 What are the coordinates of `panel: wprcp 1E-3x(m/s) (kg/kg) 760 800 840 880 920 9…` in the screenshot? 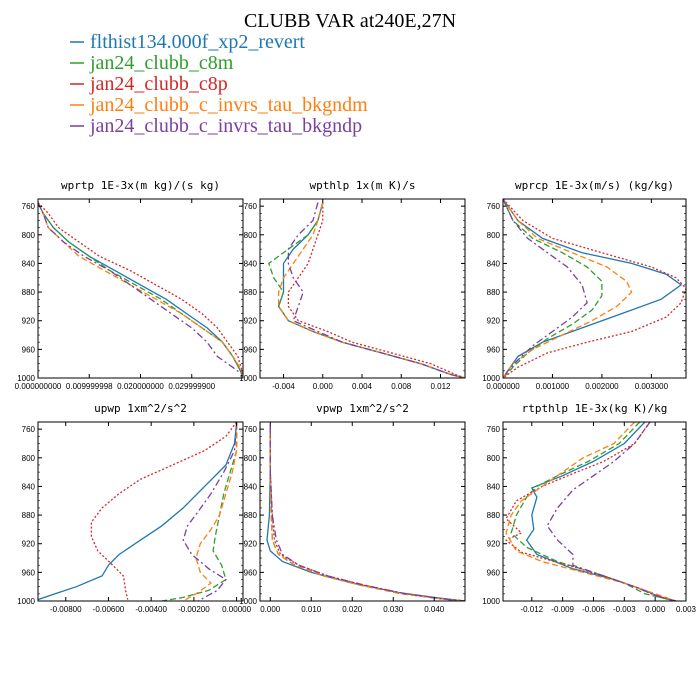 It's located at (584, 285).